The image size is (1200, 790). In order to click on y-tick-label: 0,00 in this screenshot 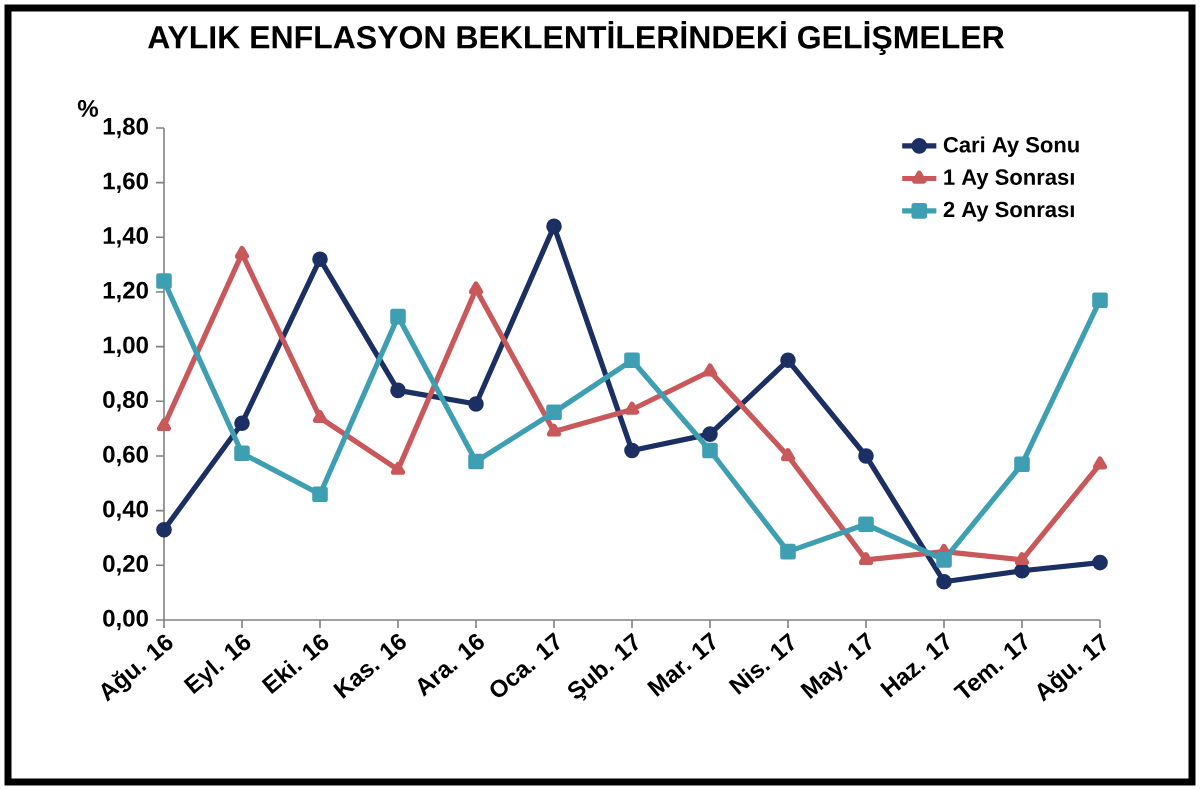, I will do `click(125, 620)`.